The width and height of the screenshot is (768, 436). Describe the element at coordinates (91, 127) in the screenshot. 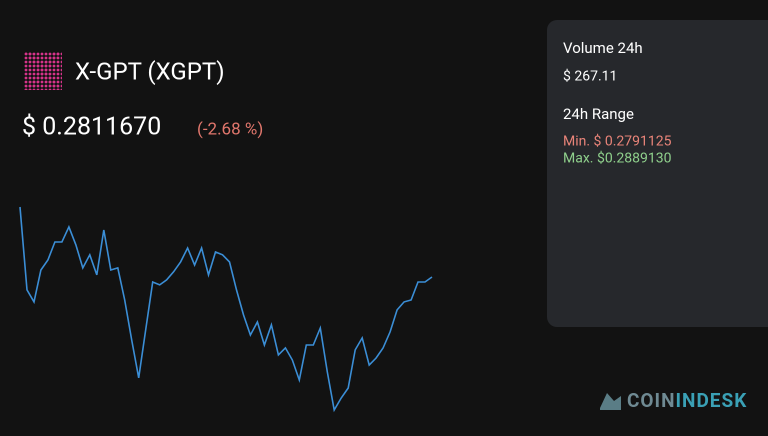

I see `price: $ 0.2811670` at that location.